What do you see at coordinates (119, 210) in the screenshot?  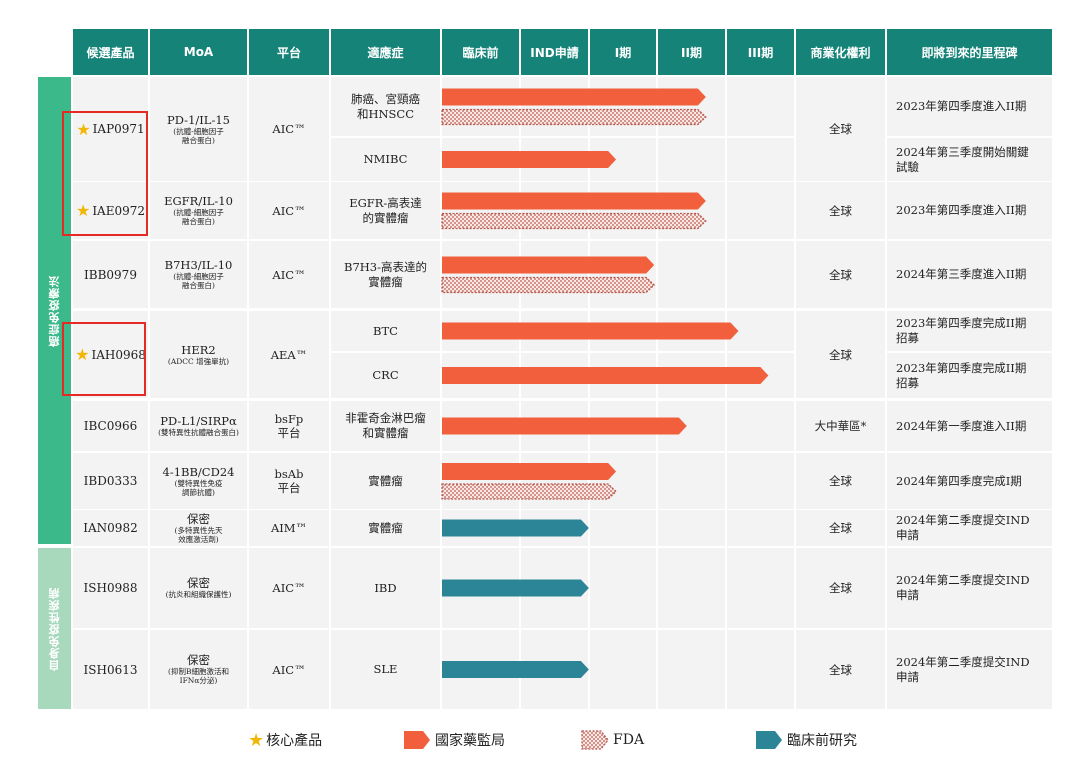 I see `candidate-name: IAE0972` at bounding box center [119, 210].